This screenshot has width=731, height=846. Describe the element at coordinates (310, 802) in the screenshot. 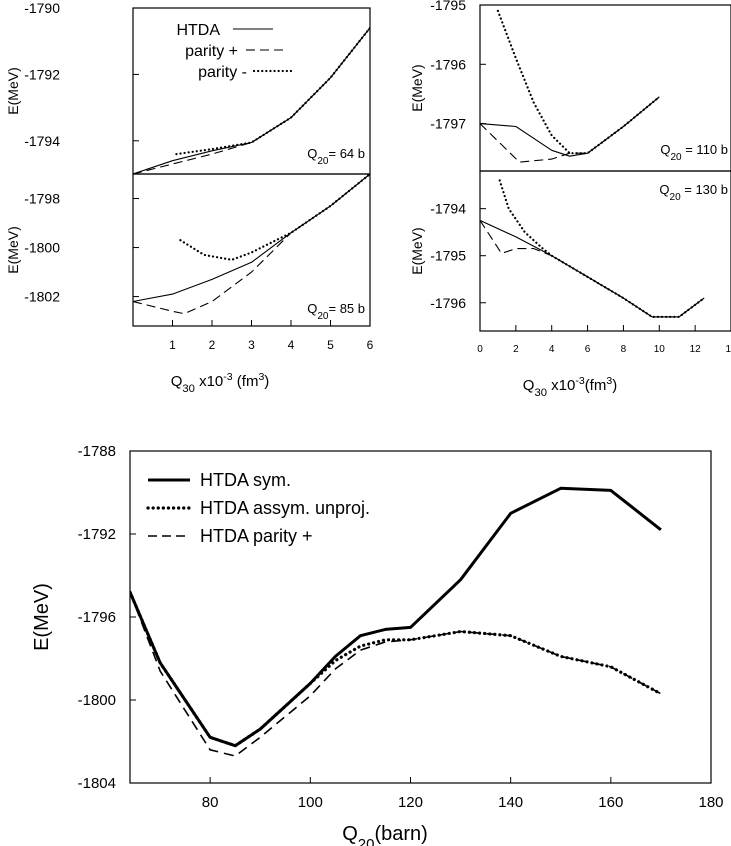

I see `x-tick-label: 100` at that location.